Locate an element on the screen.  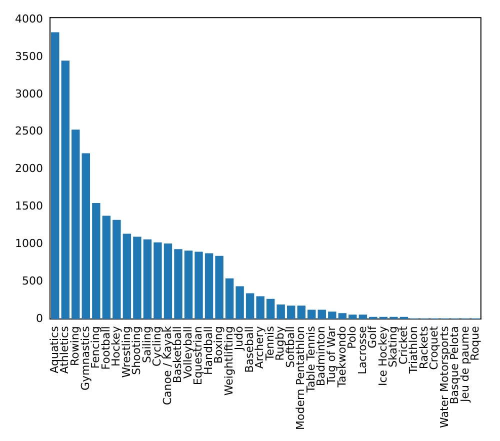
y-tick-label: 3000 is located at coordinates (28, 93).